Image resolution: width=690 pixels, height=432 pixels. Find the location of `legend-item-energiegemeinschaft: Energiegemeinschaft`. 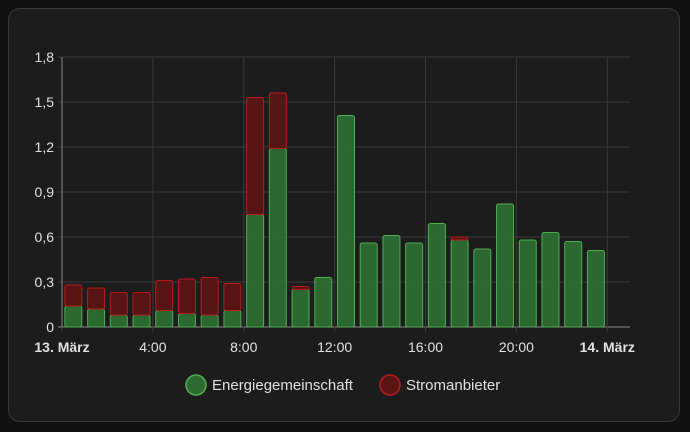

legend-item-energiegemeinschaft: Energiegemeinschaft is located at coordinates (269, 385).